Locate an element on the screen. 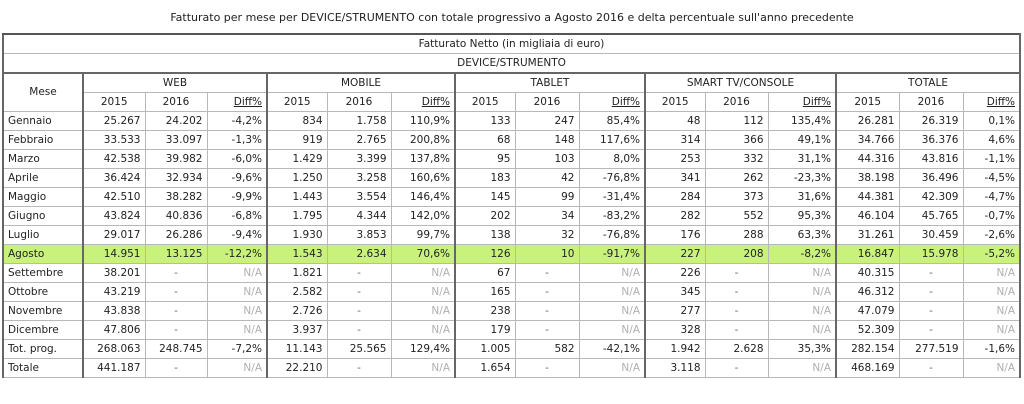  table-cell: -12,2% is located at coordinates (237, 254).